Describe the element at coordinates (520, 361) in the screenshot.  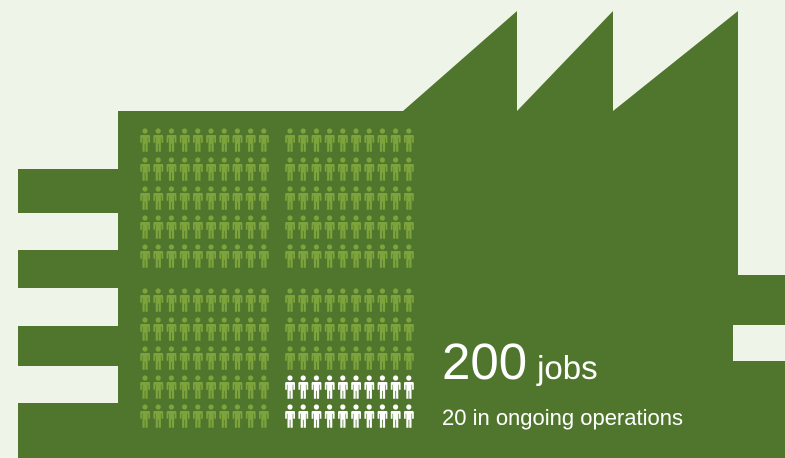
I see `jobs-count: 200 jobs` at that location.